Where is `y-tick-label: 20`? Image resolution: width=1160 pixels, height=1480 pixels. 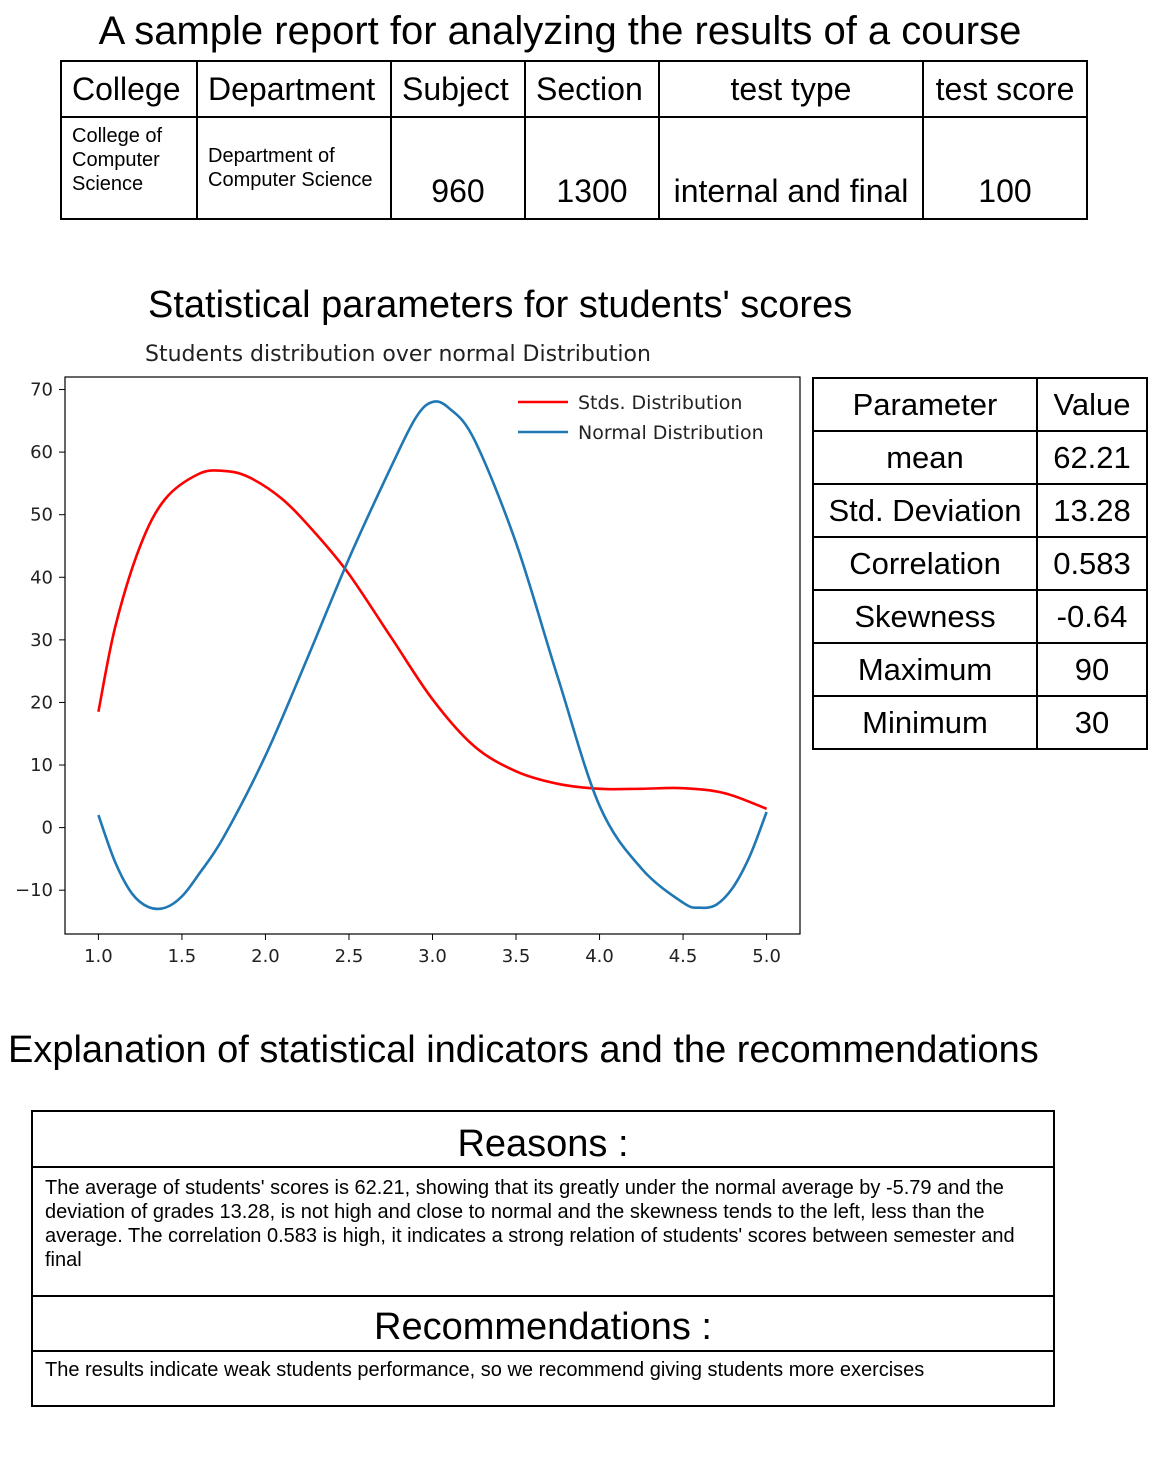
y-tick-label: 20 is located at coordinates (41, 702).